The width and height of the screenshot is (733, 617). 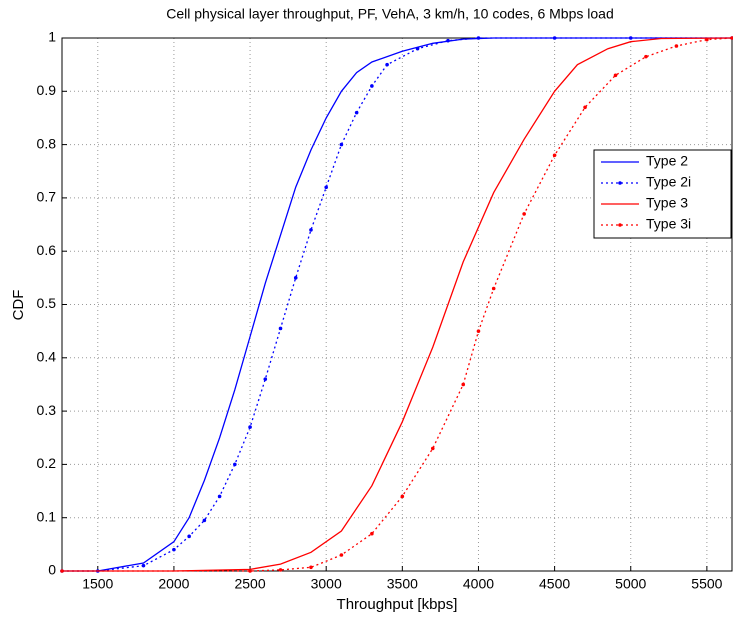 What do you see at coordinates (47, 410) in the screenshot?
I see `y-tick-label: 0.3` at bounding box center [47, 410].